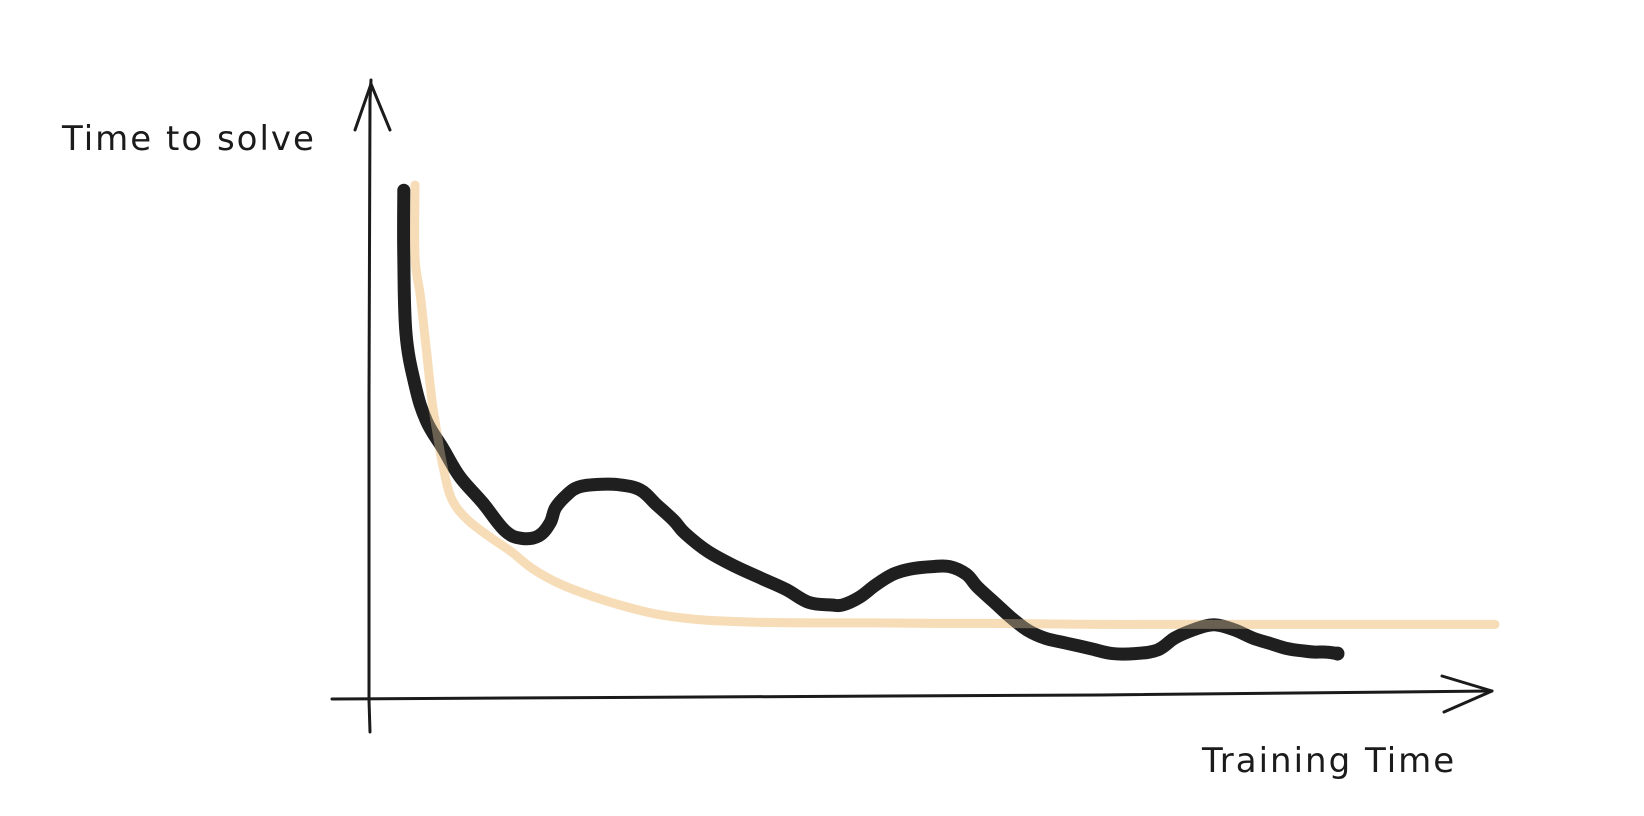 The height and width of the screenshot is (816, 1644). Describe the element at coordinates (1467, 694) in the screenshot. I see `x-axis-arrow` at that location.